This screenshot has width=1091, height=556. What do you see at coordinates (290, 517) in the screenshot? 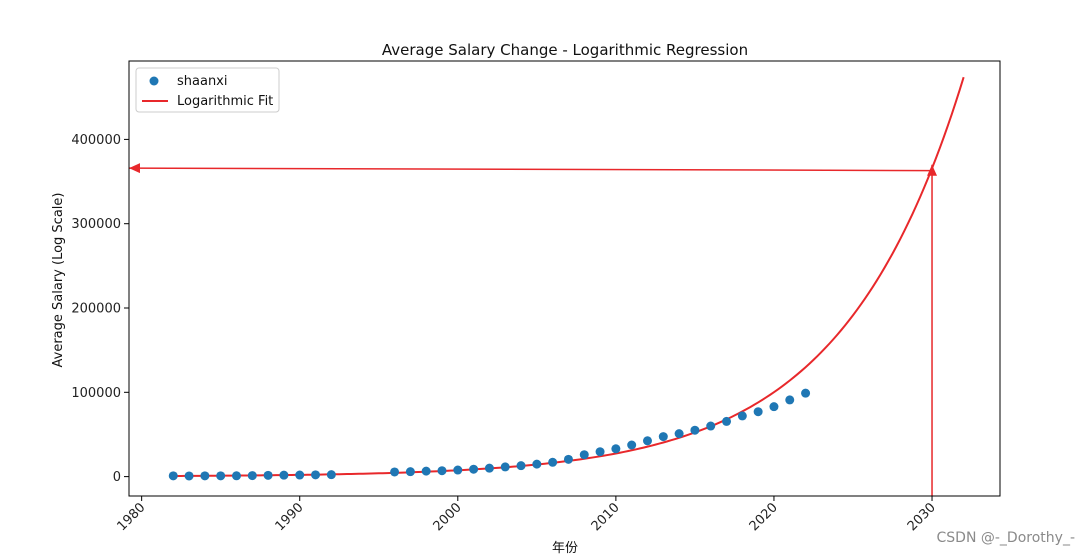
I see `x-tick-label: 1990` at bounding box center [290, 517].